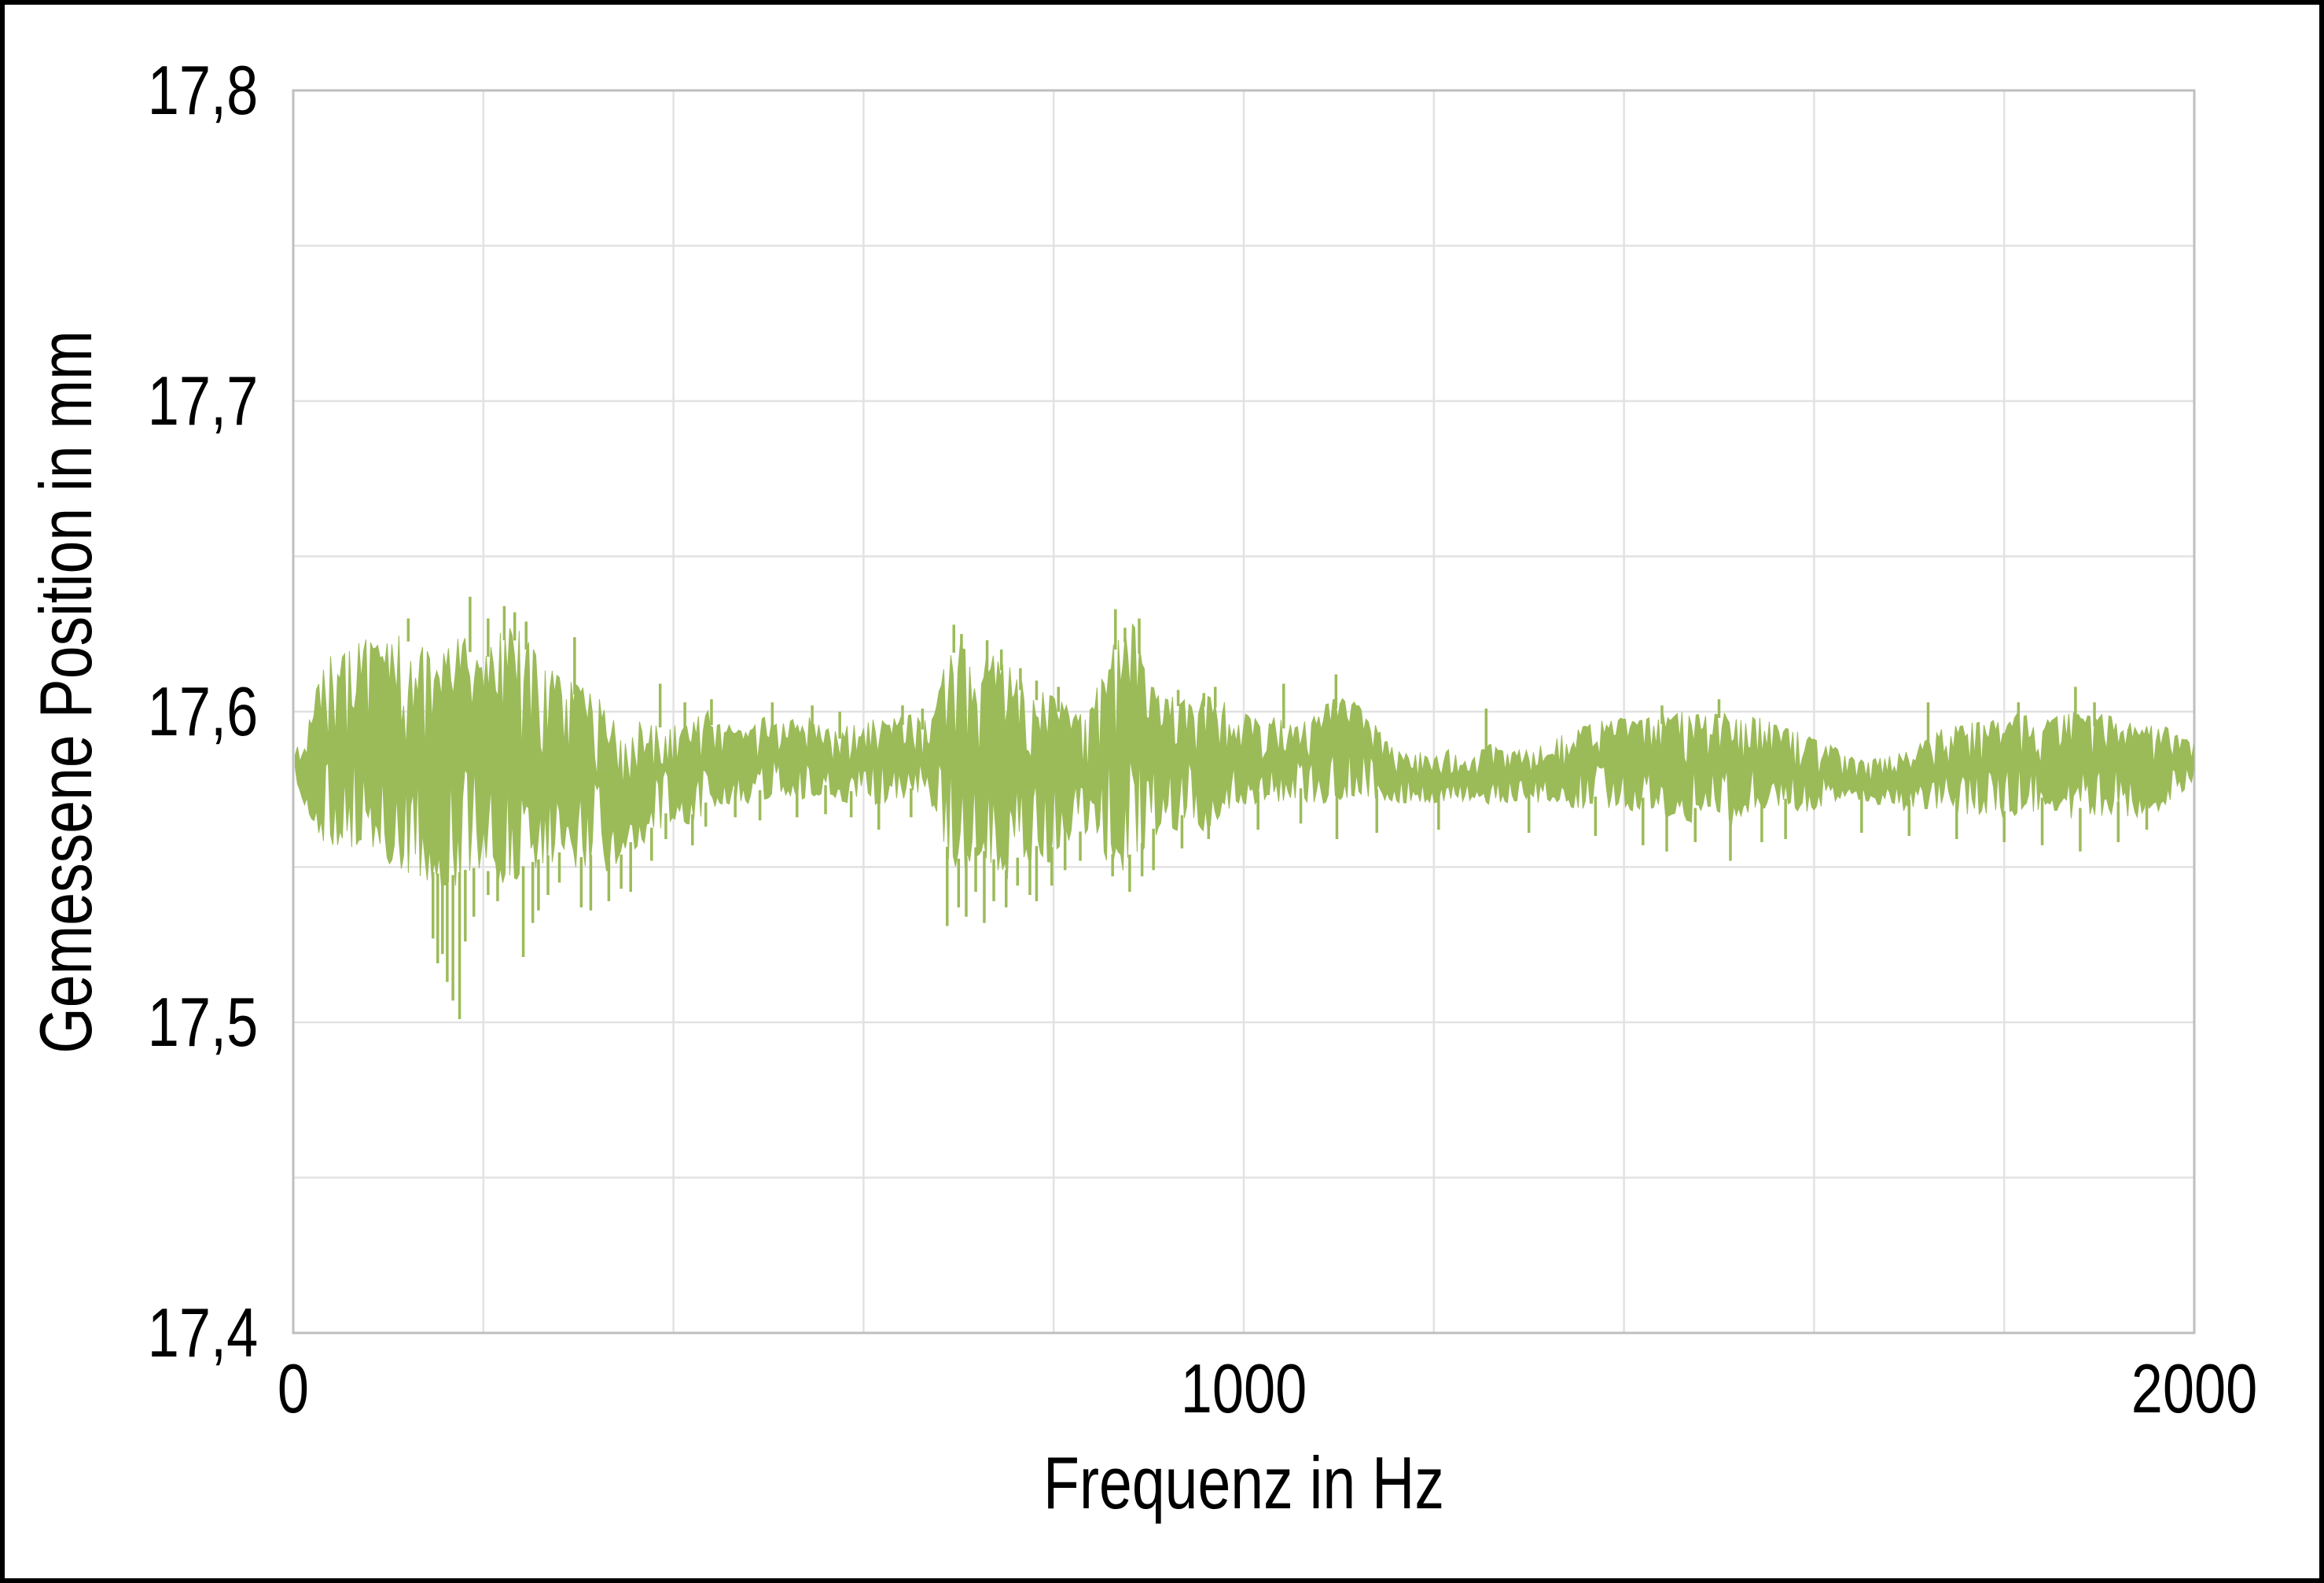 This screenshot has height=1583, width=2324. What do you see at coordinates (203, 711) in the screenshot?
I see `y-tick-label: 17,6` at bounding box center [203, 711].